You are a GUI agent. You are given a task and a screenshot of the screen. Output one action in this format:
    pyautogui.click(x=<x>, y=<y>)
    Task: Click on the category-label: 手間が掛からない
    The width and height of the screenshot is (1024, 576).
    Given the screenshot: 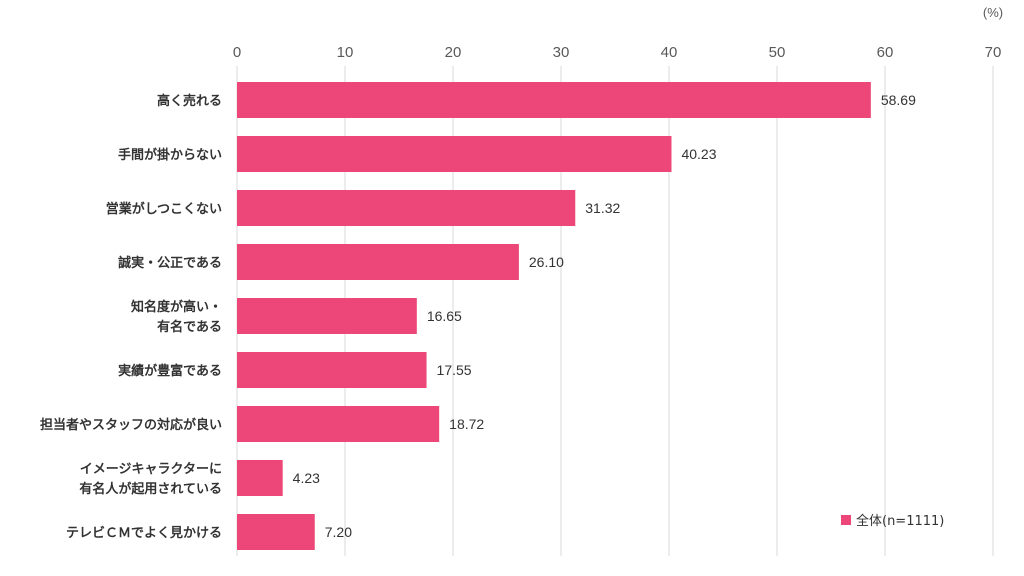 What is the action you would take?
    pyautogui.click(x=170, y=155)
    